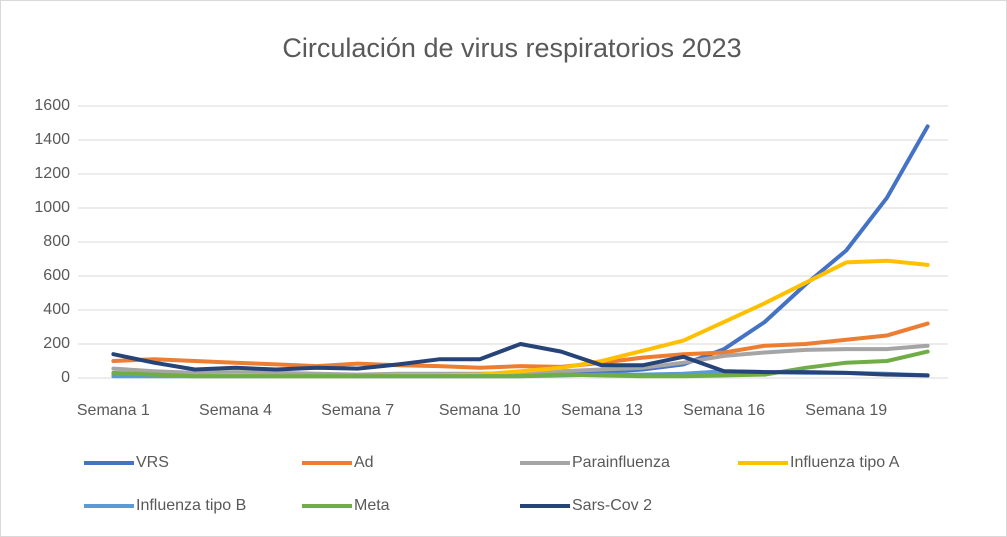 The width and height of the screenshot is (1007, 537). Describe the element at coordinates (602, 410) in the screenshot. I see `x-tick-label: Semana 13` at that location.